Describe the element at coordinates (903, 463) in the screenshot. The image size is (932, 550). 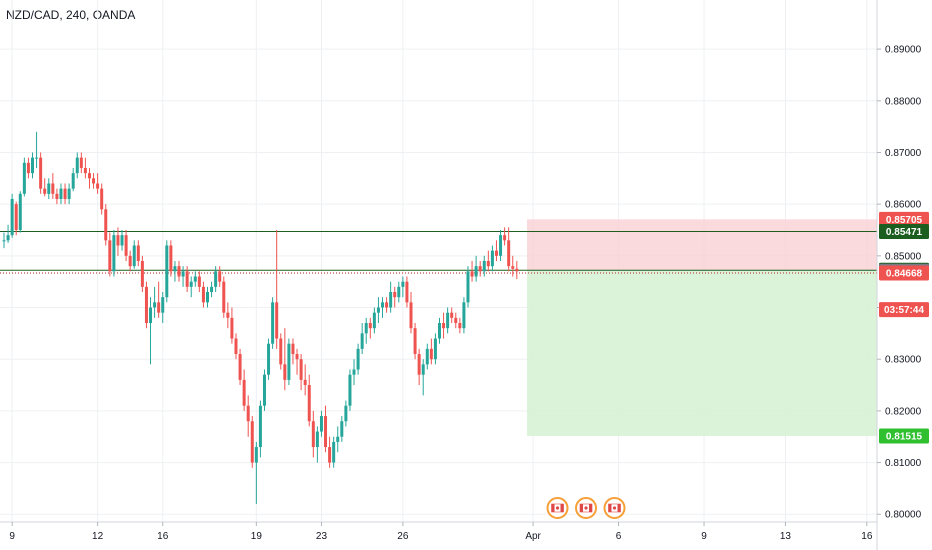
I see `price-tick-label: 0.81000` at that location.